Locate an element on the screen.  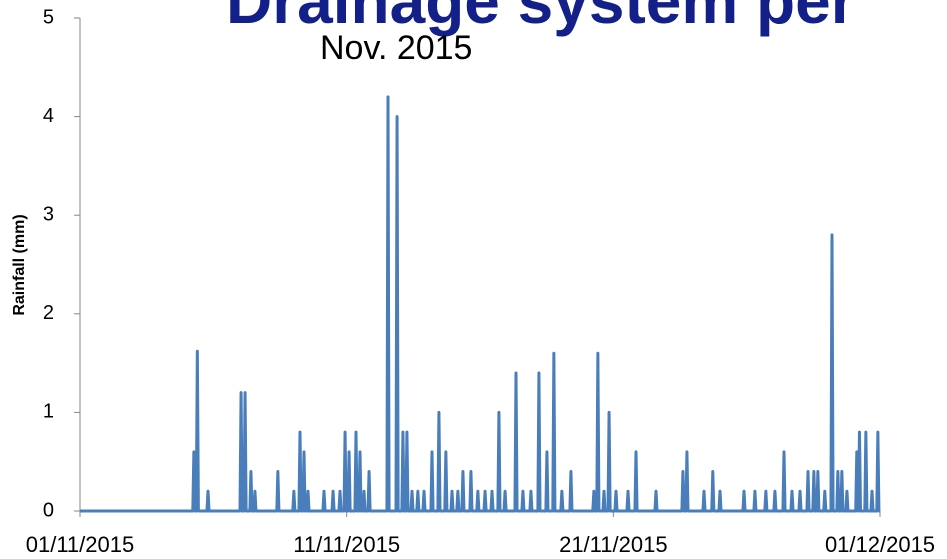
y-tick-label: 5 is located at coordinates (48, 17).